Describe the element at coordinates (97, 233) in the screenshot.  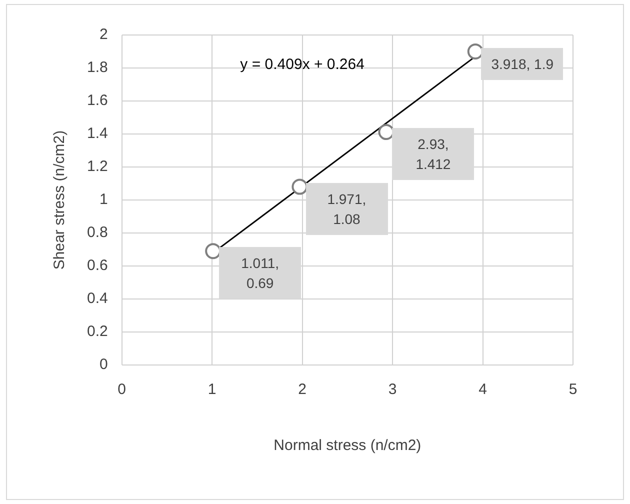
I see `y-tick-label: 0.8` at that location.